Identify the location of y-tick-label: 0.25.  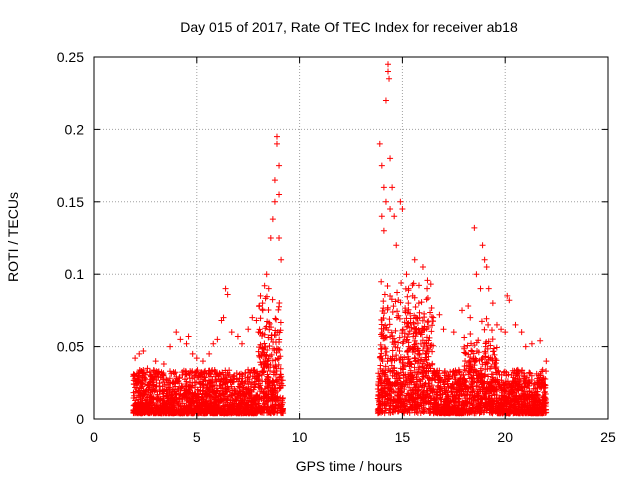
(70, 57).